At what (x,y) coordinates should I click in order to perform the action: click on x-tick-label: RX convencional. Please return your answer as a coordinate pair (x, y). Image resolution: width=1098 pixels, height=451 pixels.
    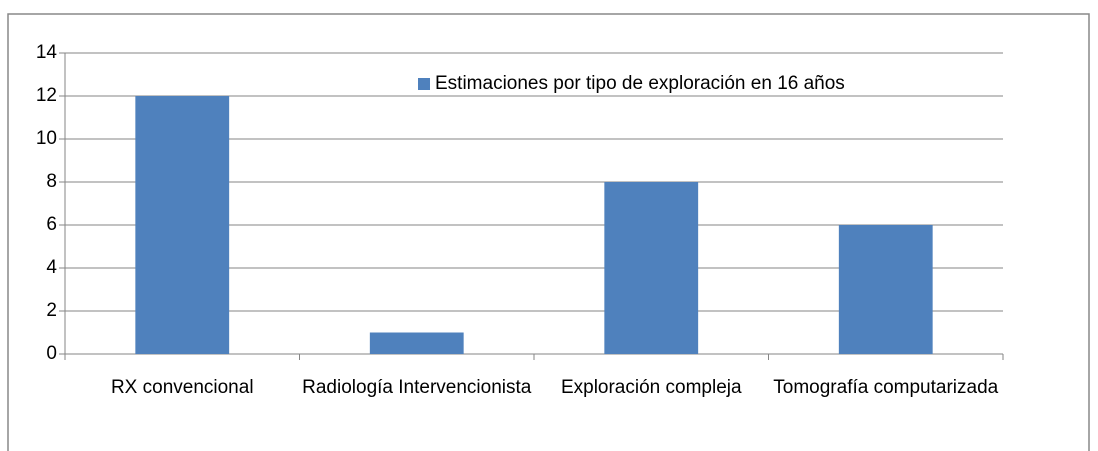
    Looking at the image, I should click on (182, 387).